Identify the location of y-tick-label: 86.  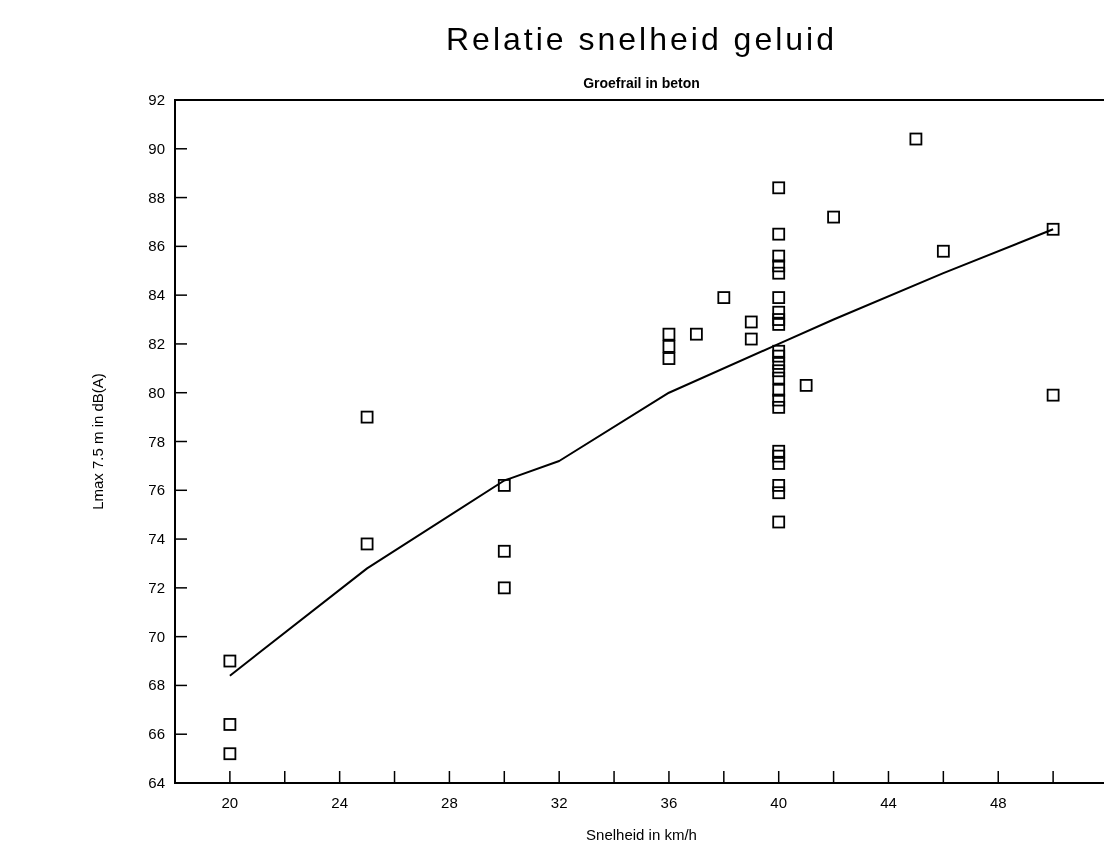
(156, 246).